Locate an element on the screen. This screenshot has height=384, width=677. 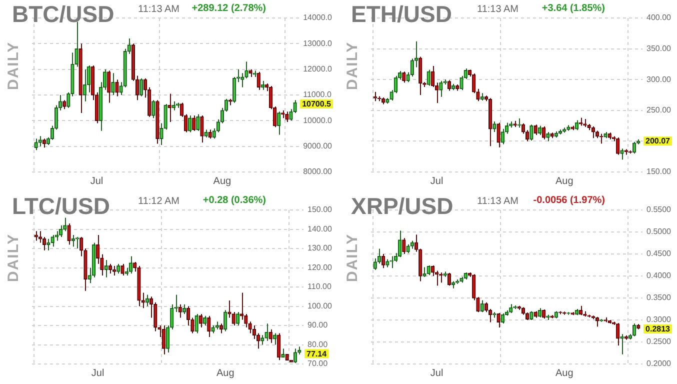
text: +289.12 (2.78%) is located at coordinates (229, 8).